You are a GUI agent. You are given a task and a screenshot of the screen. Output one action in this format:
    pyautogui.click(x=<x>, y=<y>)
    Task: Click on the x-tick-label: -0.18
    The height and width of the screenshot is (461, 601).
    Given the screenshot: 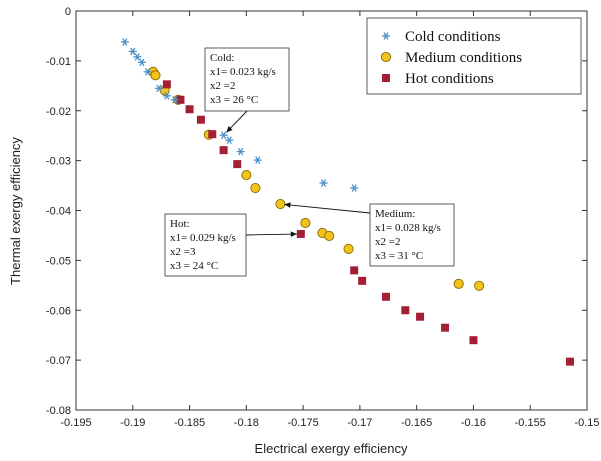 What is the action you would take?
    pyautogui.click(x=246, y=423)
    